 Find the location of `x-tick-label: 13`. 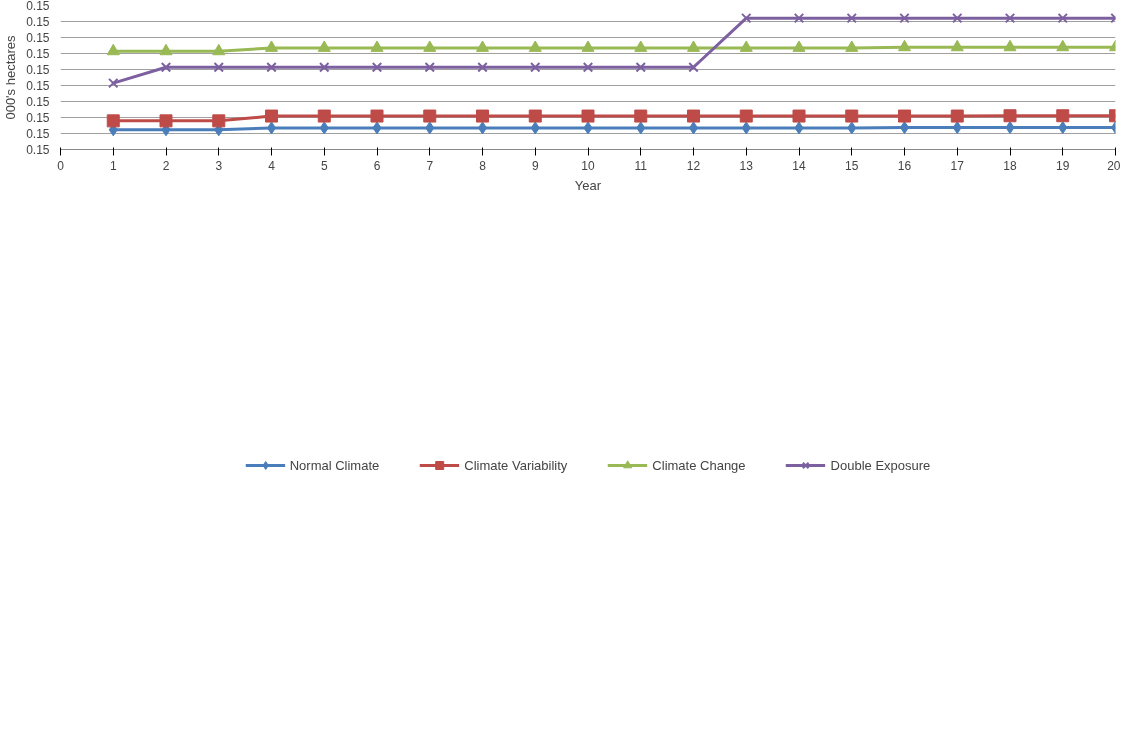

x-tick-label: 13 is located at coordinates (746, 165).